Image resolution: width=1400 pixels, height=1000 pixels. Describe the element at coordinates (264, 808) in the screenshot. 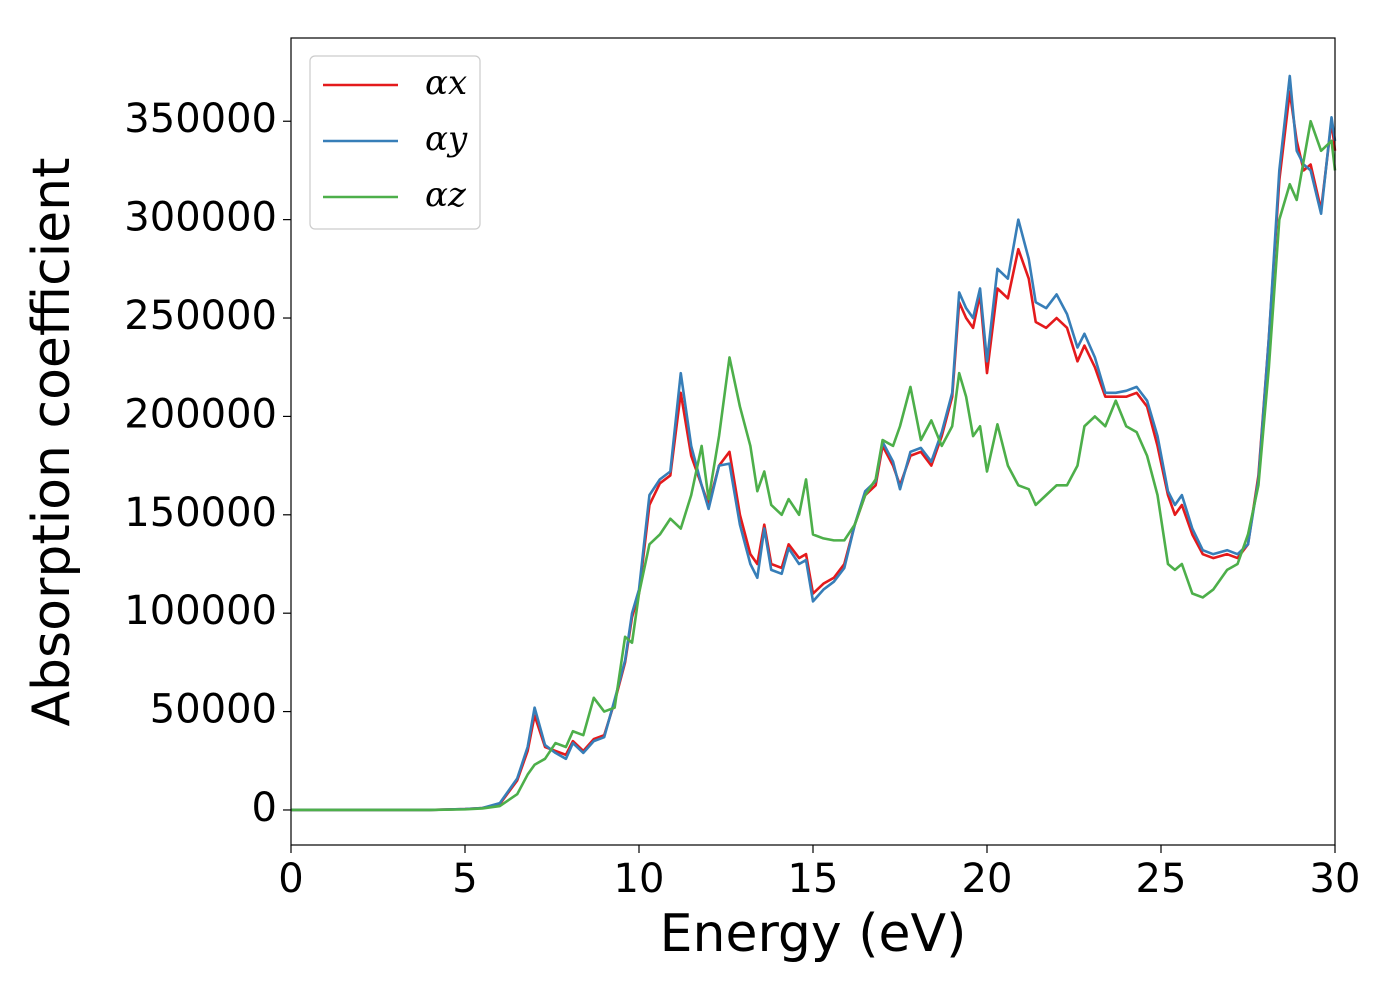

I see `y-tick-label: 0` at that location.